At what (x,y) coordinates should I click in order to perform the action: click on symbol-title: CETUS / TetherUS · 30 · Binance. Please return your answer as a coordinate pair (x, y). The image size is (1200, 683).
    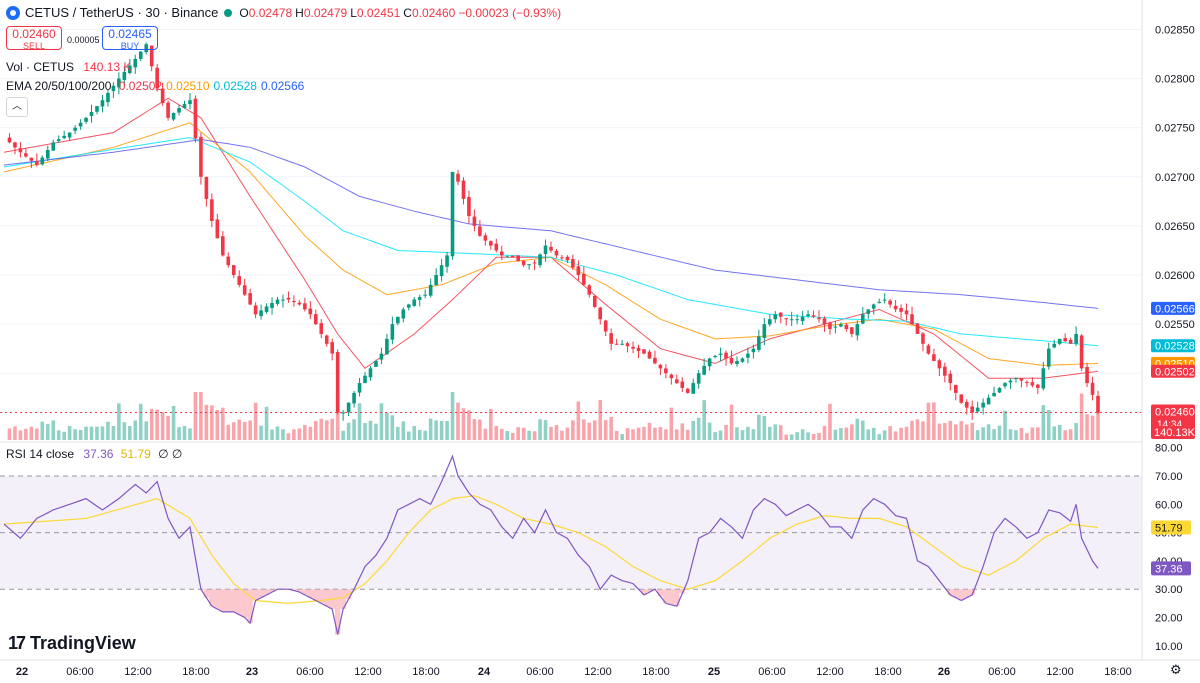
    Looking at the image, I should click on (122, 12).